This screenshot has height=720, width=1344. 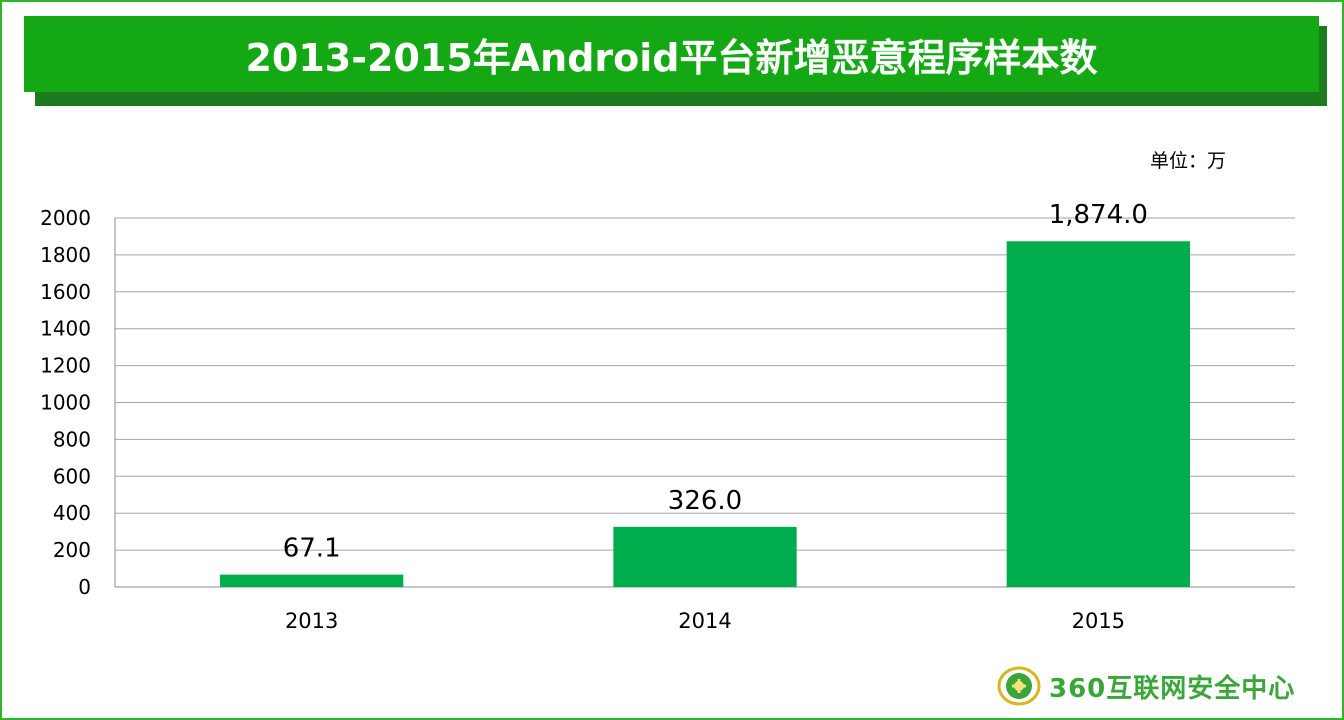 I want to click on x-tick-label-2015: 2015, so click(x=1098, y=621).